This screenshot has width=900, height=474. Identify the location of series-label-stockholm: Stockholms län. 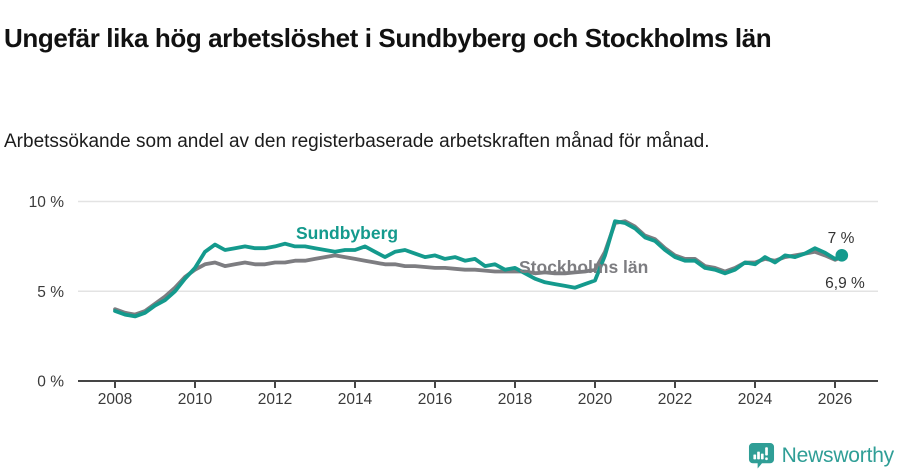
(583, 267).